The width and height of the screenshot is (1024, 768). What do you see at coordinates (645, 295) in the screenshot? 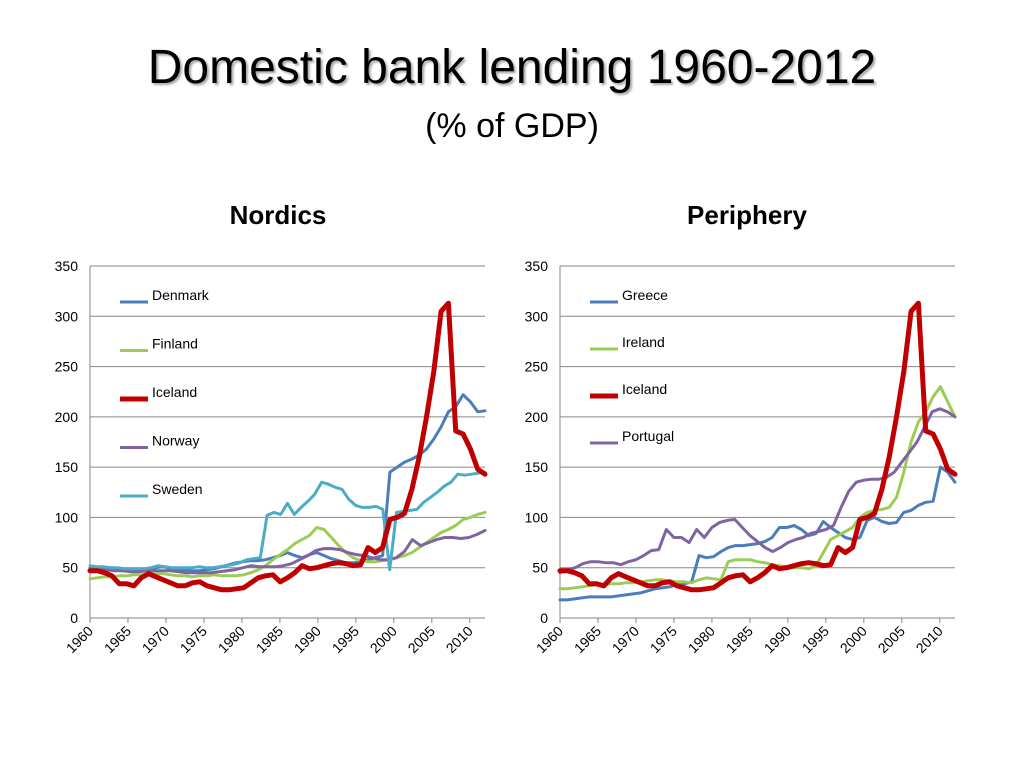
I see `legend-label-greece: Greece` at bounding box center [645, 295].